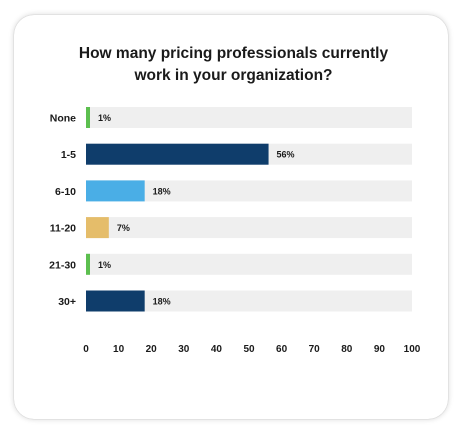  What do you see at coordinates (62, 265) in the screenshot?
I see `category-label-21-30: 21-30` at bounding box center [62, 265].